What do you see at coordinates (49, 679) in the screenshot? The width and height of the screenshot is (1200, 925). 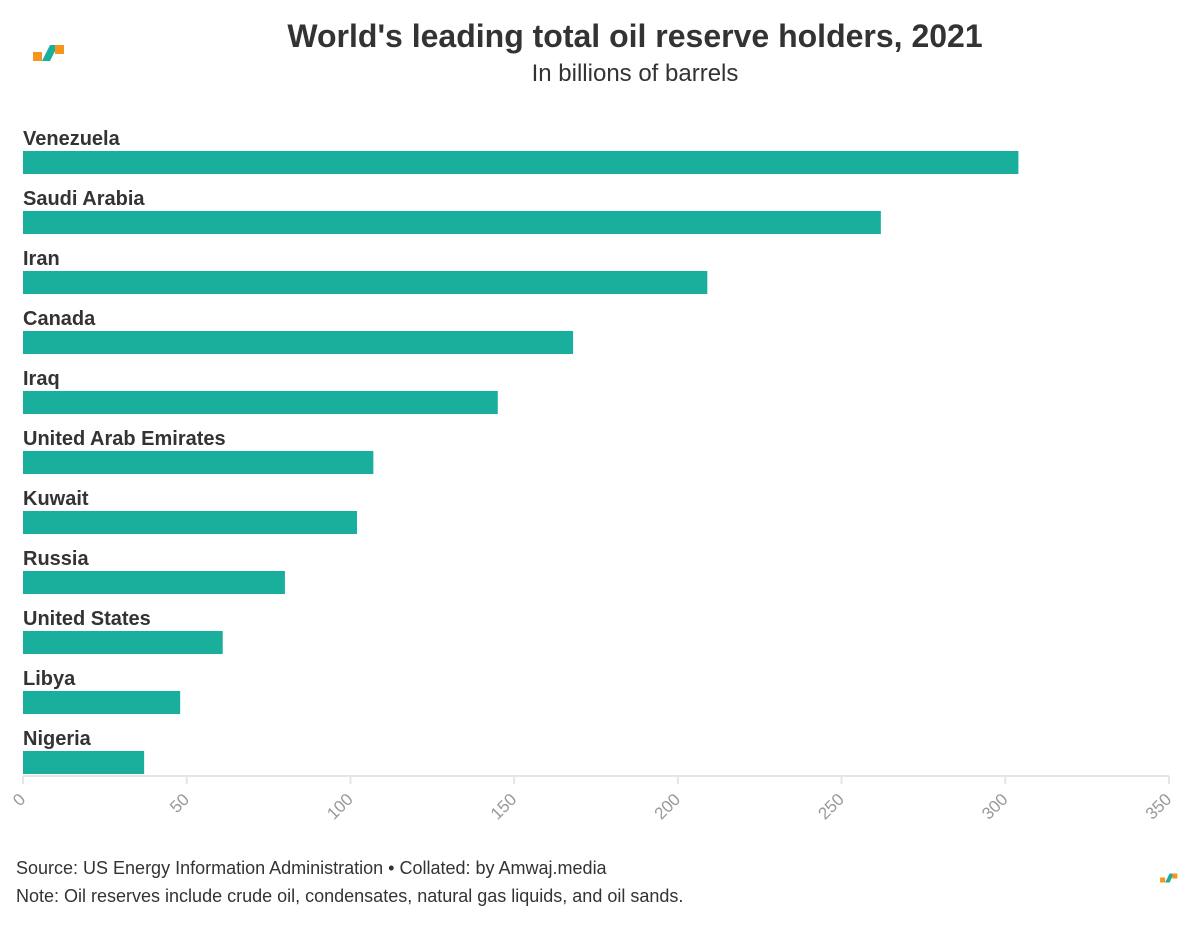 I see `category-label: Libya` at bounding box center [49, 679].